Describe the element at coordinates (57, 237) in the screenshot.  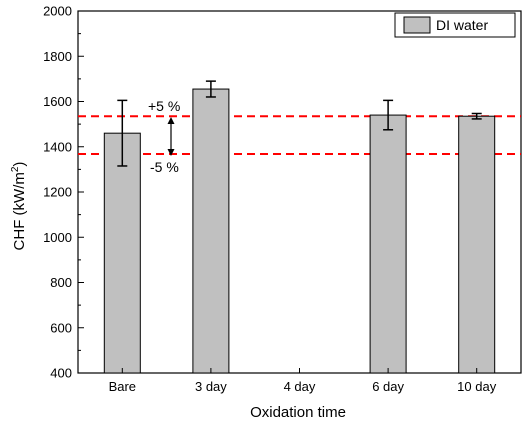
I see `y-tick-label: 1000` at that location.